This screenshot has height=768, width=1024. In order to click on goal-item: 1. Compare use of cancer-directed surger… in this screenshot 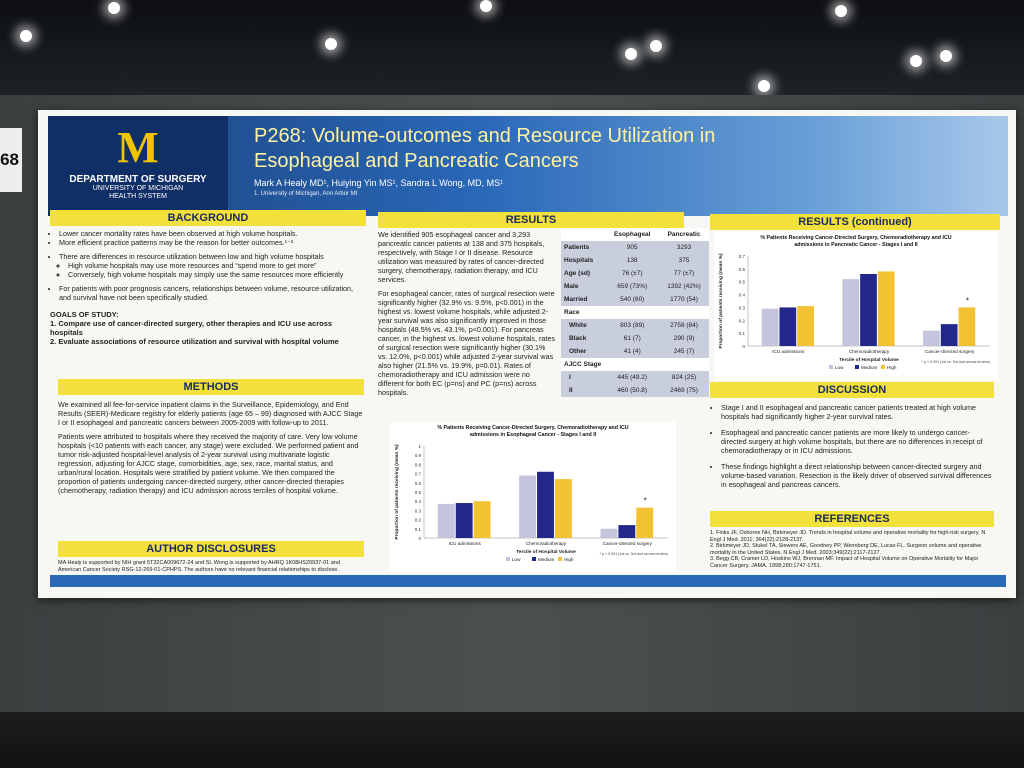, I will do `click(191, 328)`.